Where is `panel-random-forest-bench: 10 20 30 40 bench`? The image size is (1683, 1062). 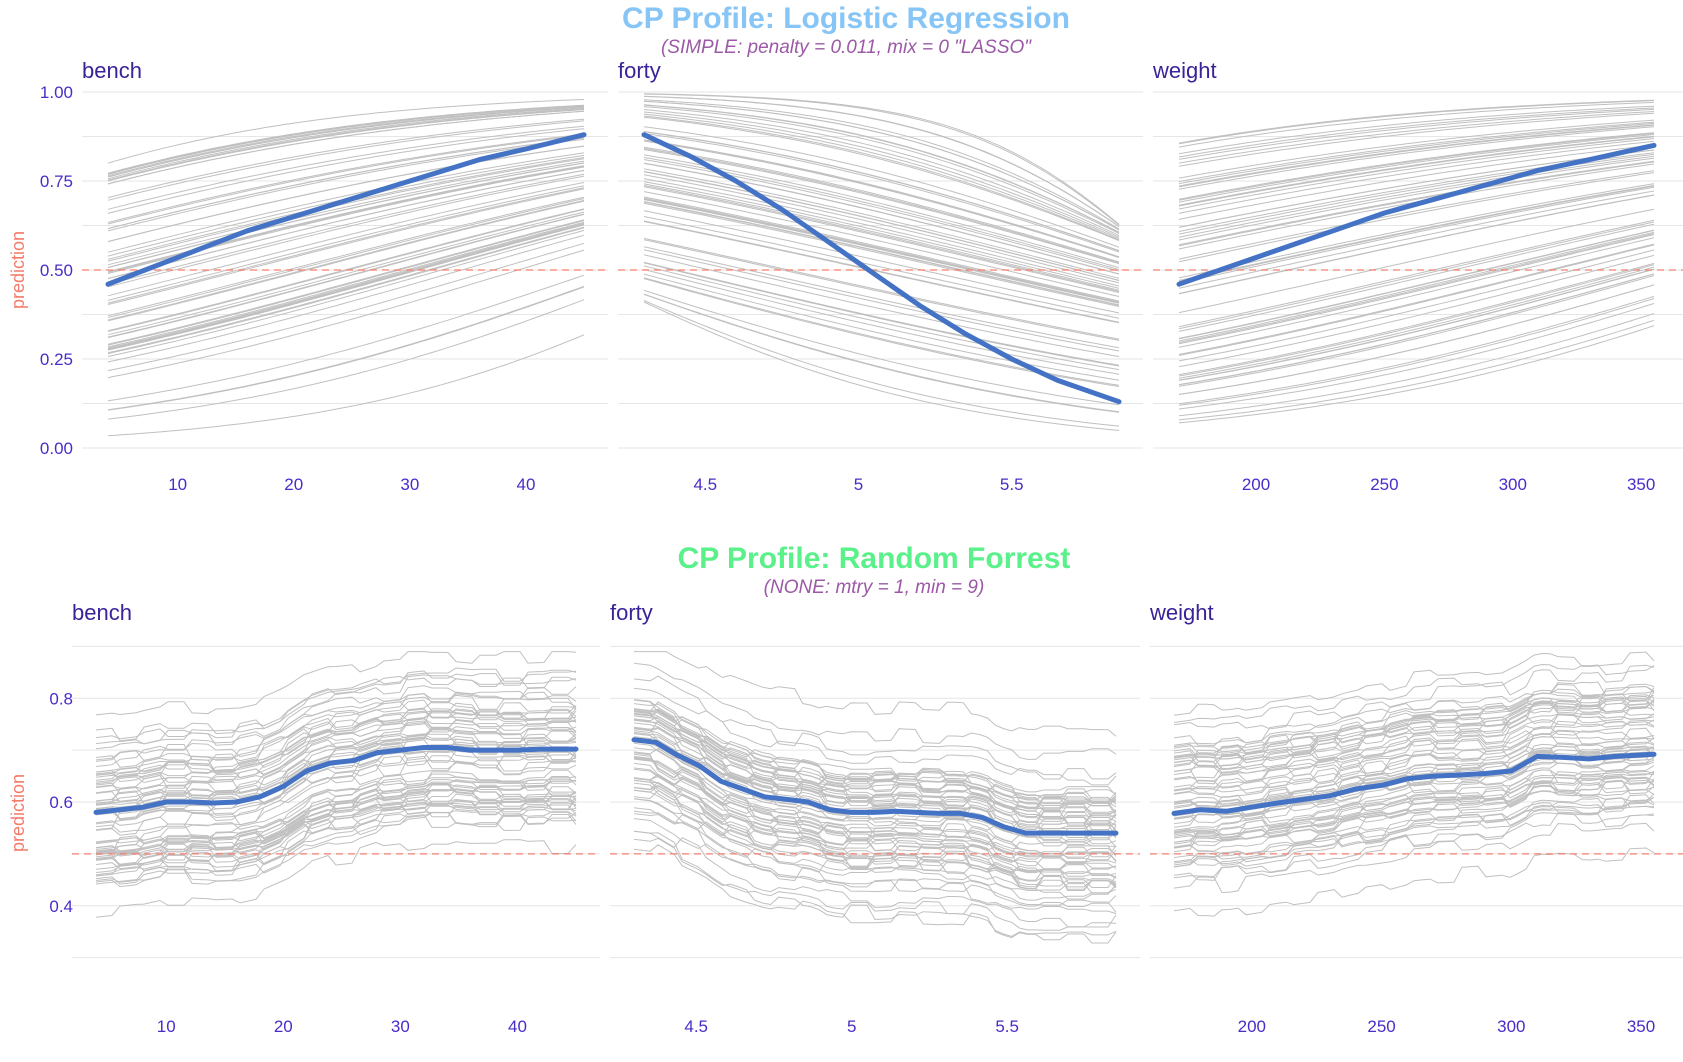 panel-random-forest-bench: 10 20 30 40 bench is located at coordinates (336, 818).